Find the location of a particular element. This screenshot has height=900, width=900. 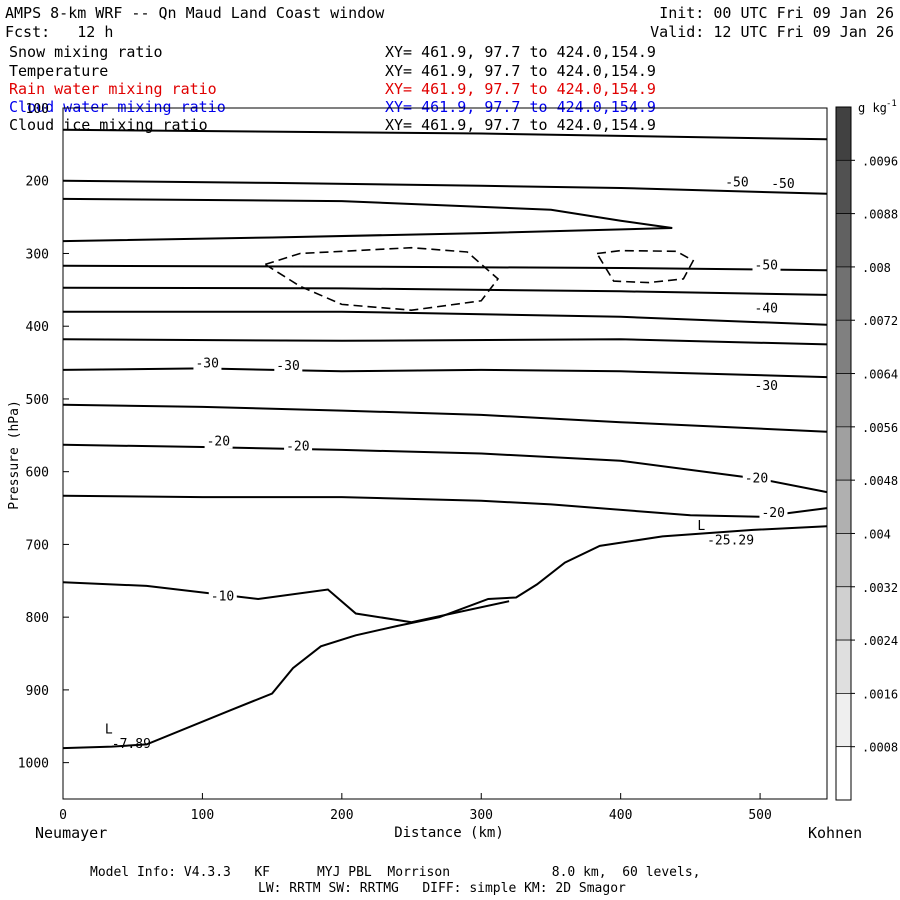

colorbar-tick-label-11: .0008 is located at coordinates (880, 748).